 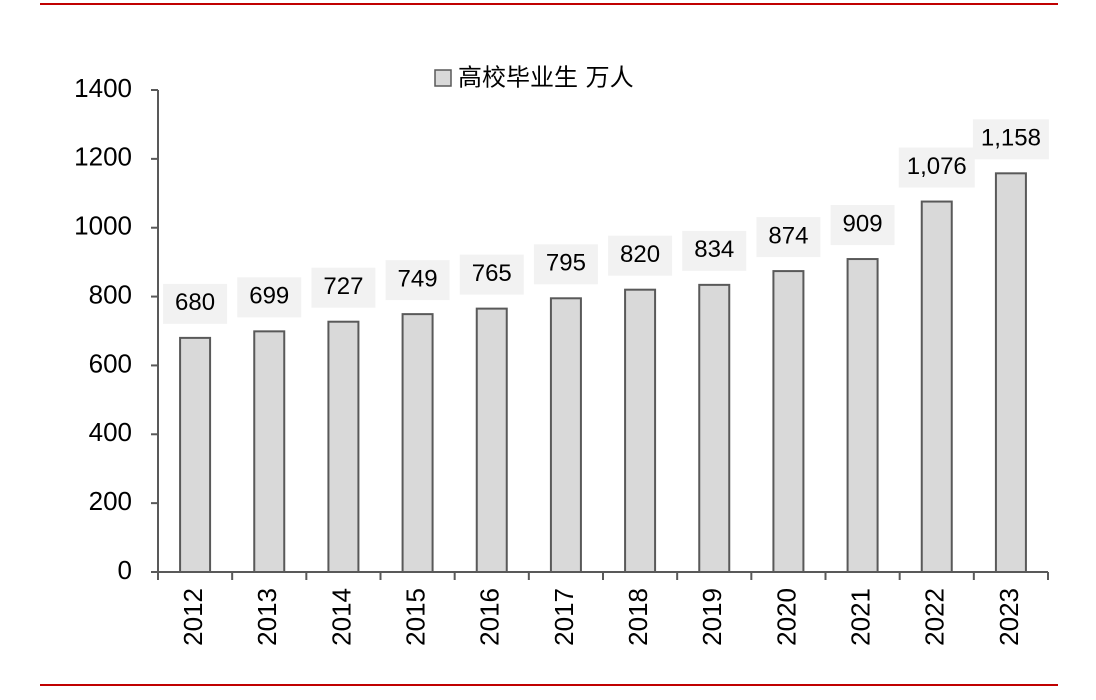 What do you see at coordinates (935, 617) in the screenshot?
I see `x-tick-label: 2022` at bounding box center [935, 617].